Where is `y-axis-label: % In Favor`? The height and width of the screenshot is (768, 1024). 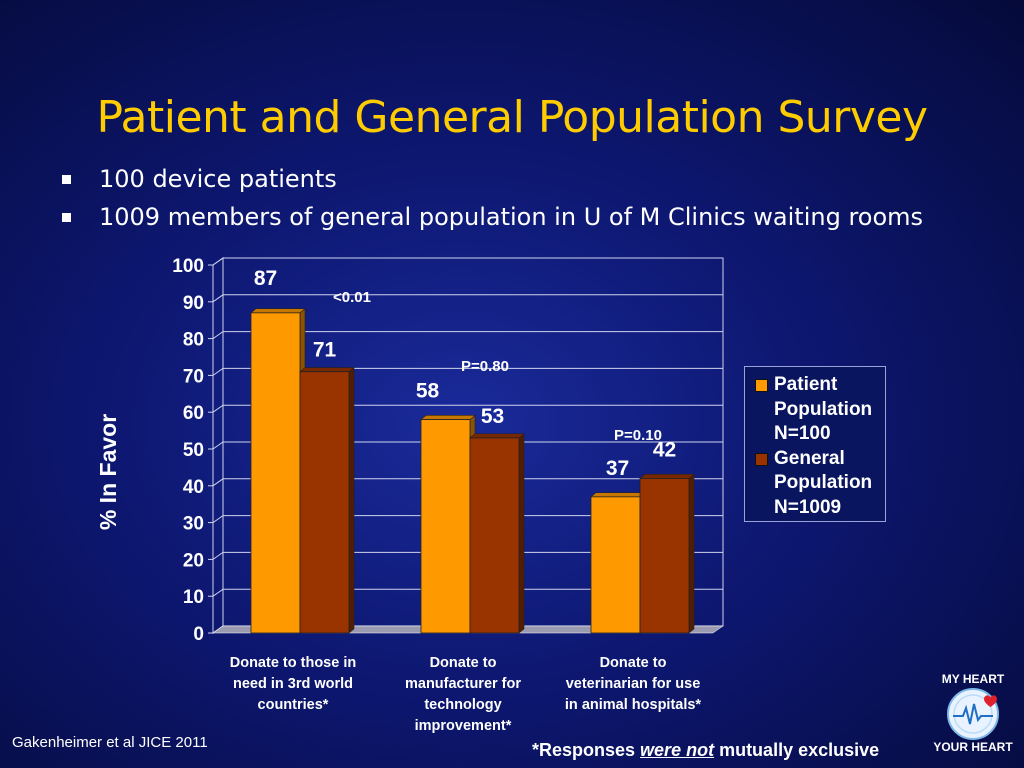
y-axis-label: % In Favor is located at coordinates (108, 472).